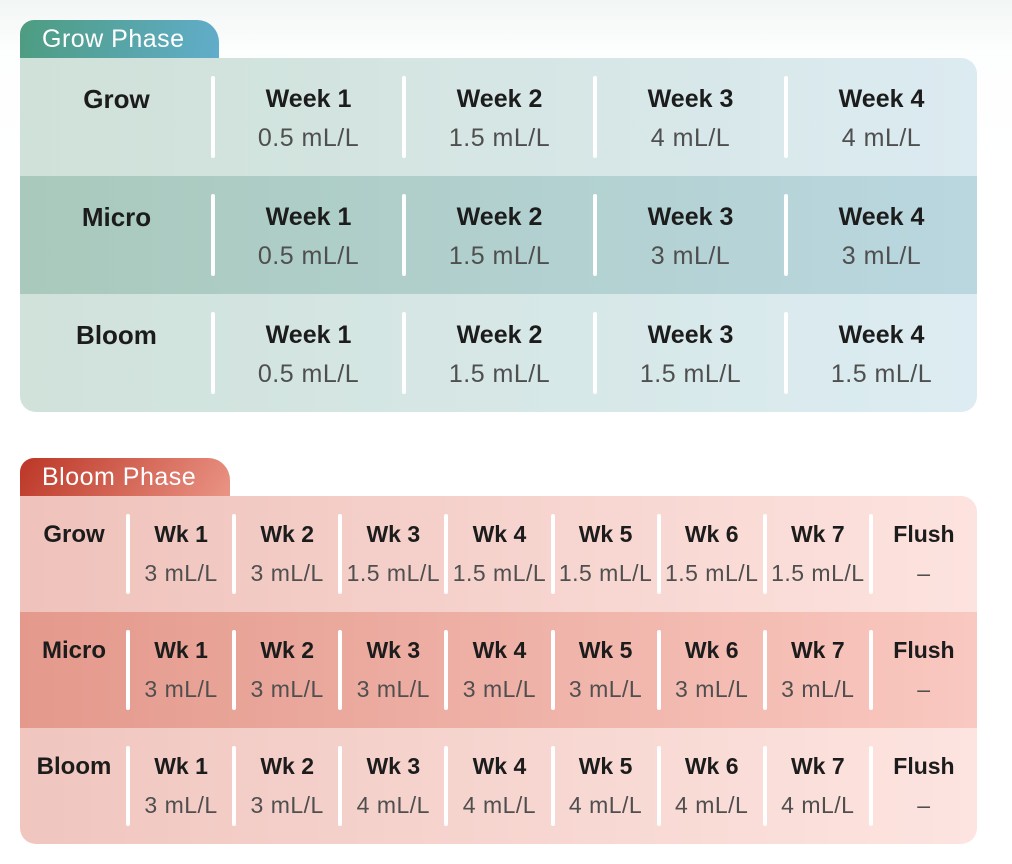 This screenshot has height=864, width=1012. Describe the element at coordinates (881, 335) in the screenshot. I see `cell-week-header: Week 4` at that location.